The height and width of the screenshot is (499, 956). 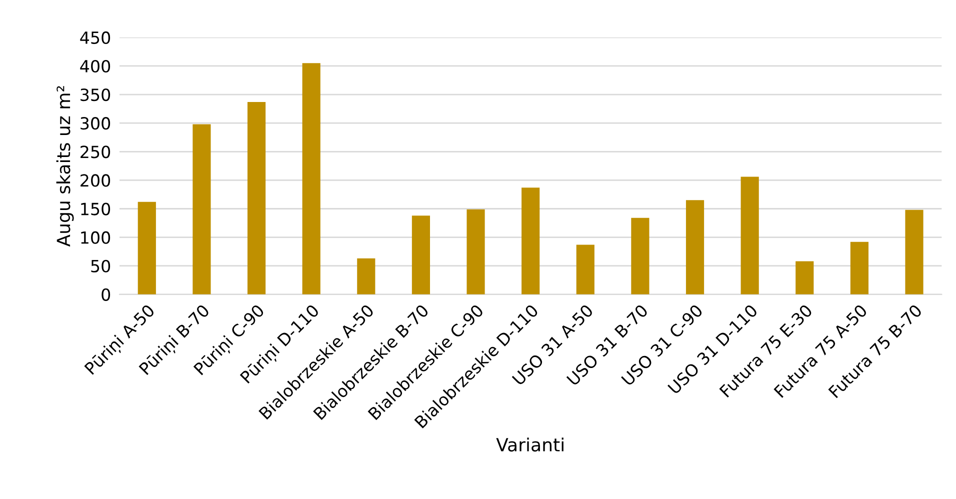 I want to click on y-tick-label: 400, so click(x=95, y=66).